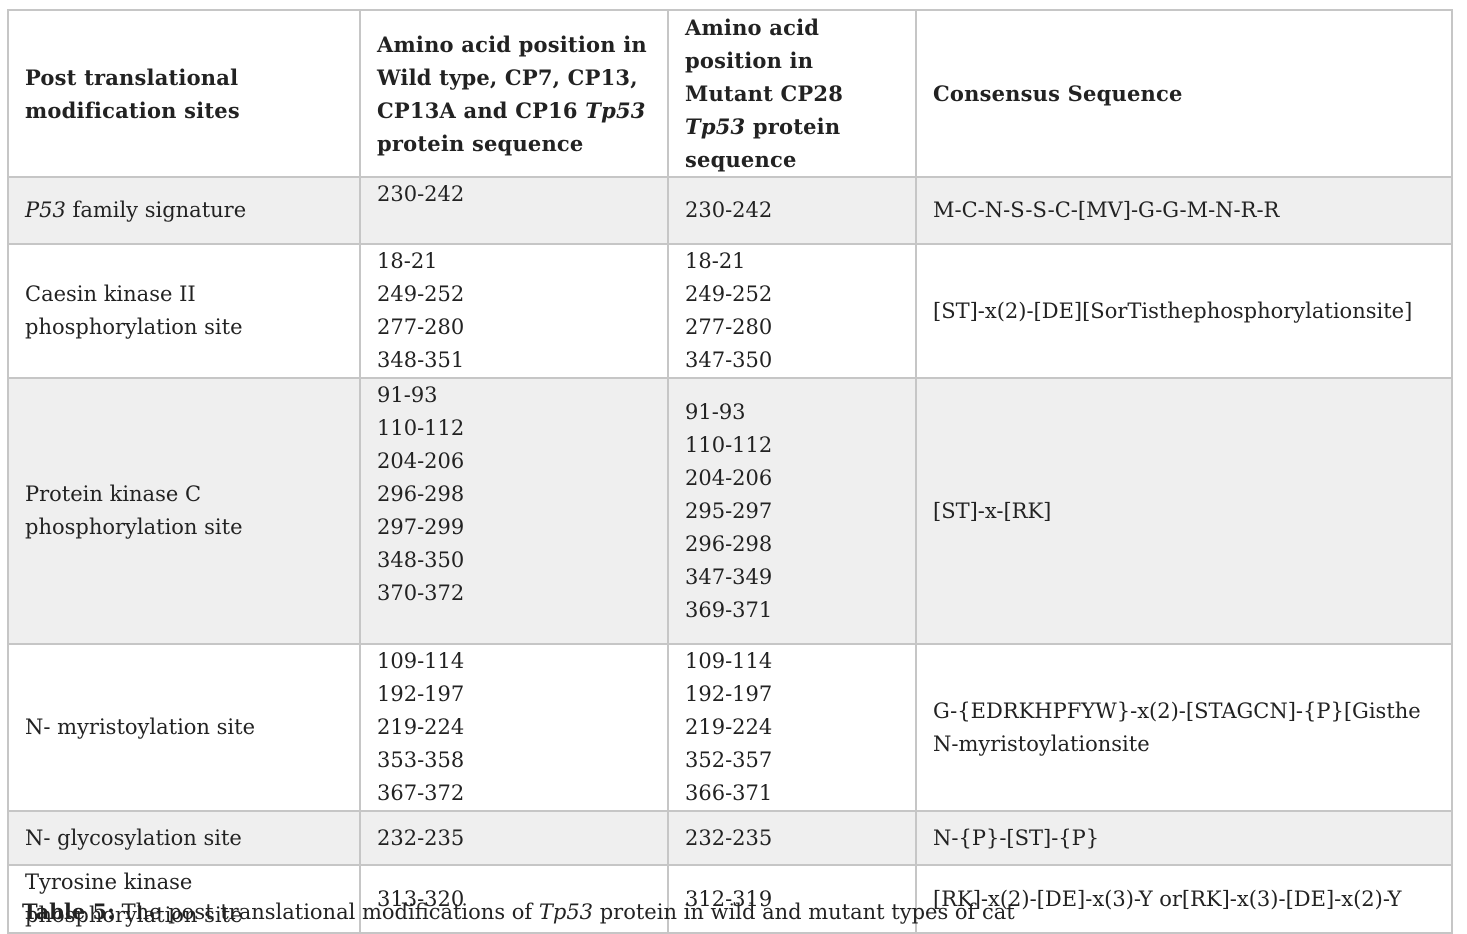  I want to click on caption-label: Table 5:, so click(68, 911).